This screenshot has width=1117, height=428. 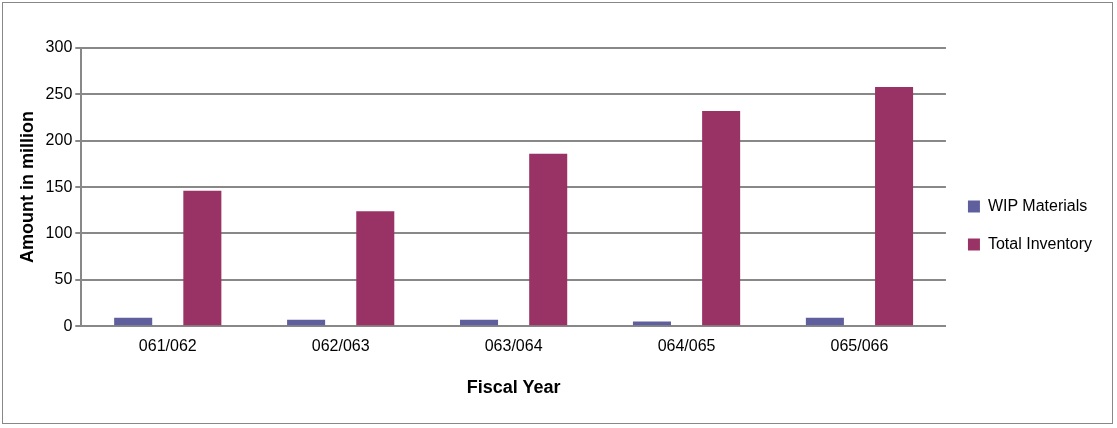 What do you see at coordinates (59, 186) in the screenshot?
I see `y-tick-label: 150` at bounding box center [59, 186].